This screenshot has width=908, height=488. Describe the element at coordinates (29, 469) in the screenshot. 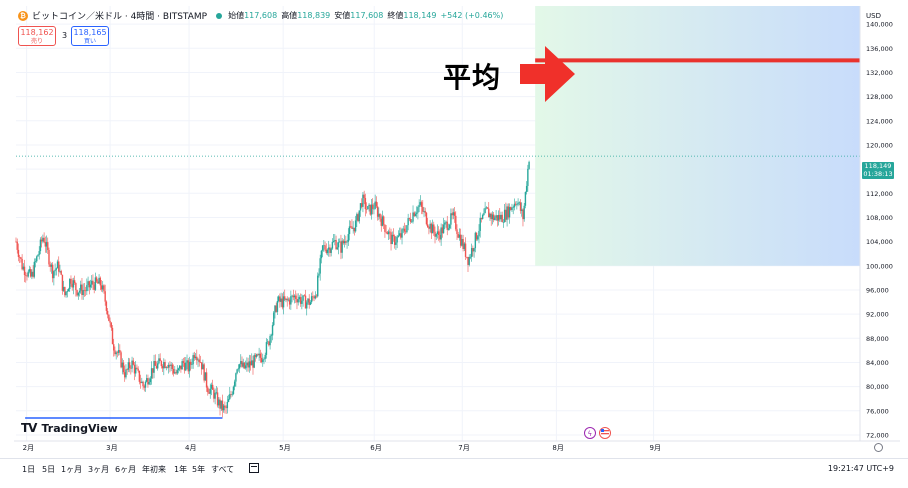

I see `range-1d: 1日` at that location.